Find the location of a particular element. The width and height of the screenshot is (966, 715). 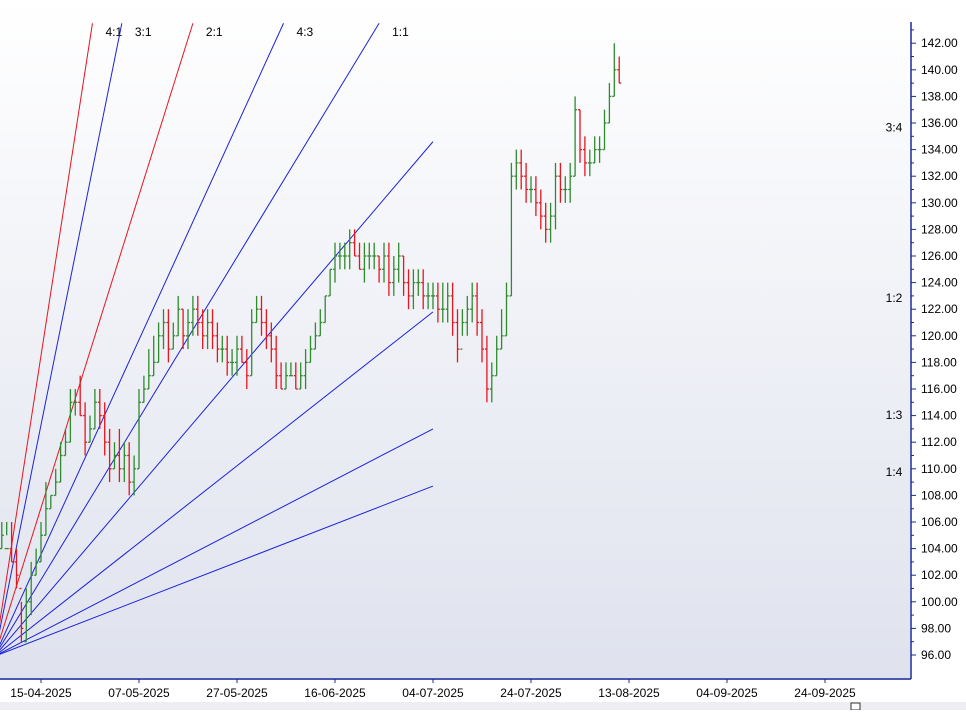

fan-label-4-3: 4:3 is located at coordinates (305, 32).